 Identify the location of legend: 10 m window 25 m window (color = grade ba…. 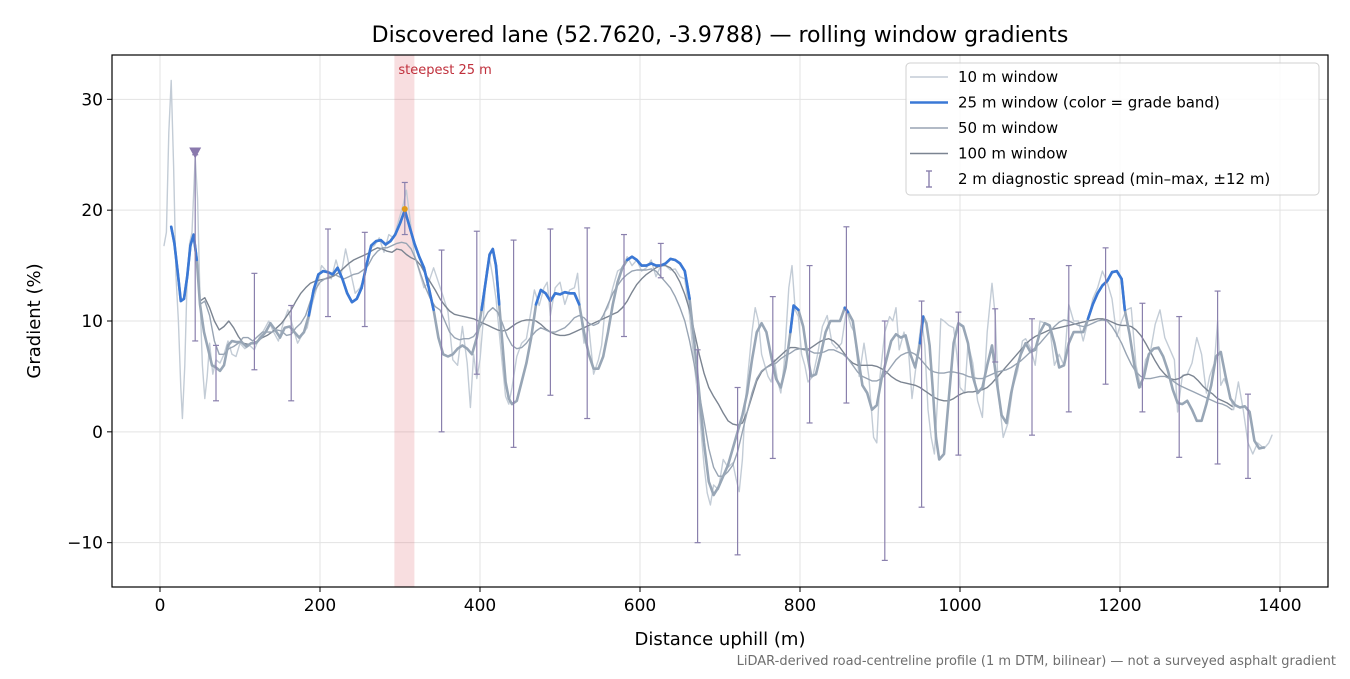
(1112, 129).